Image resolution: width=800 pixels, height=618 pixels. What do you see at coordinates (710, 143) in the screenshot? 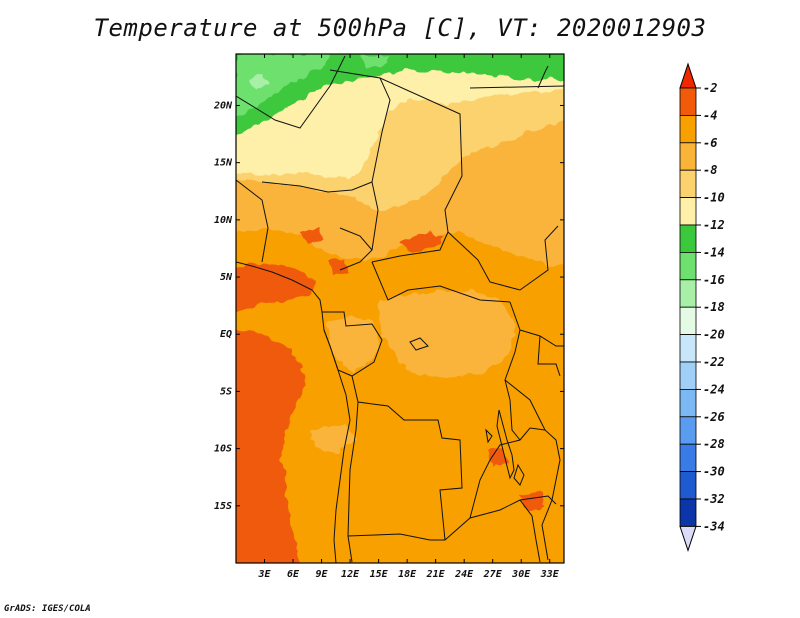
I see `colorbar-label: -6` at bounding box center [710, 143].